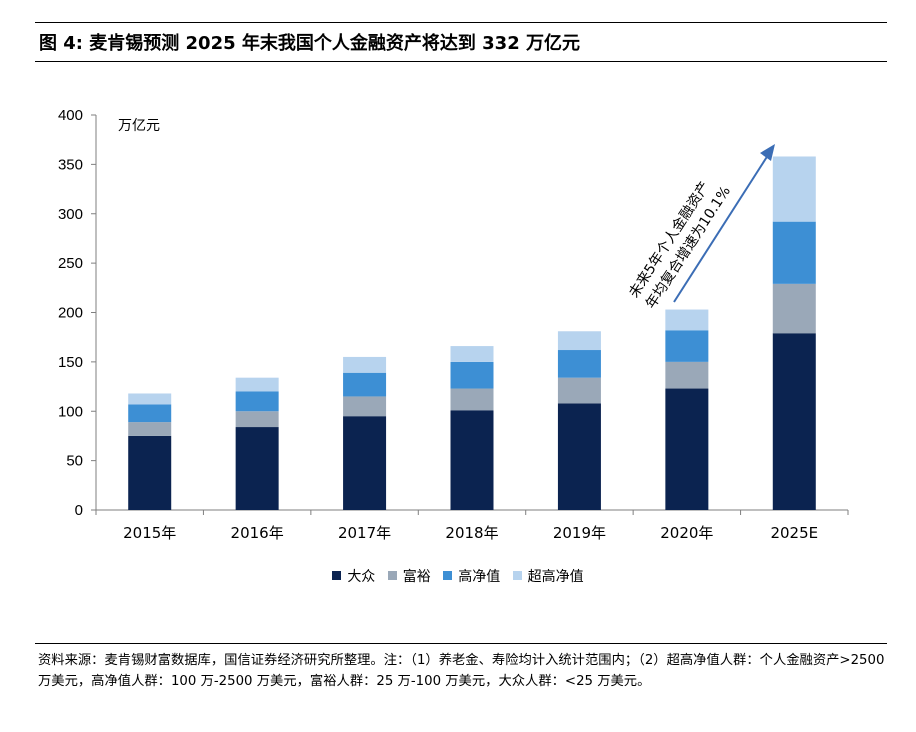  I want to click on legend-item-uhnw: 超高净值, so click(548, 576).